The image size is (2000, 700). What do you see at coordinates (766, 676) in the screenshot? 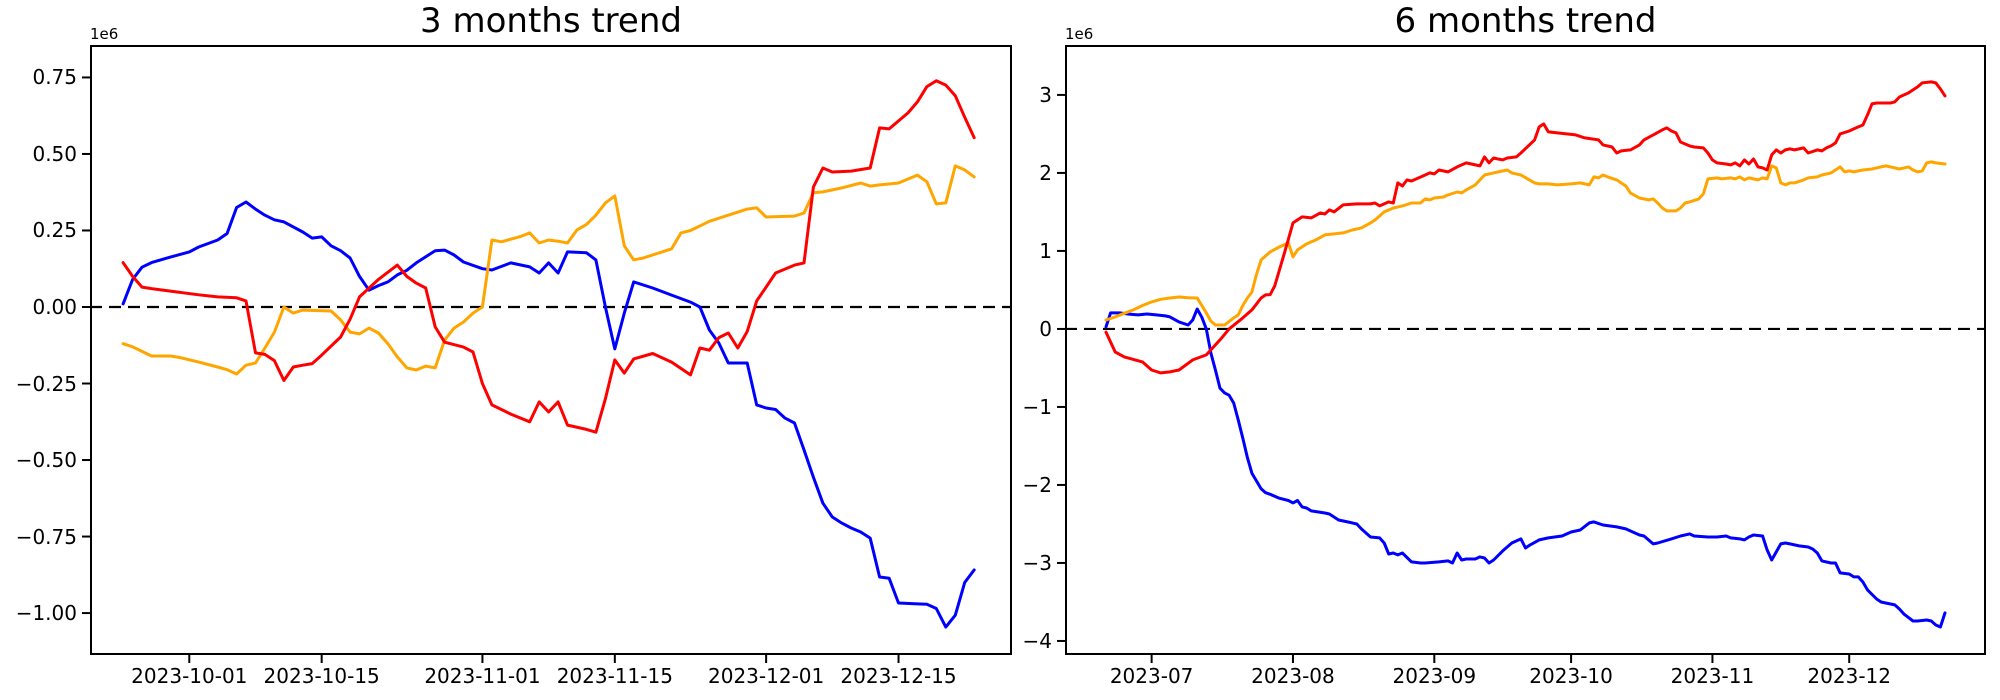
I see `x-tick-label: 2023-12-01` at bounding box center [766, 676].